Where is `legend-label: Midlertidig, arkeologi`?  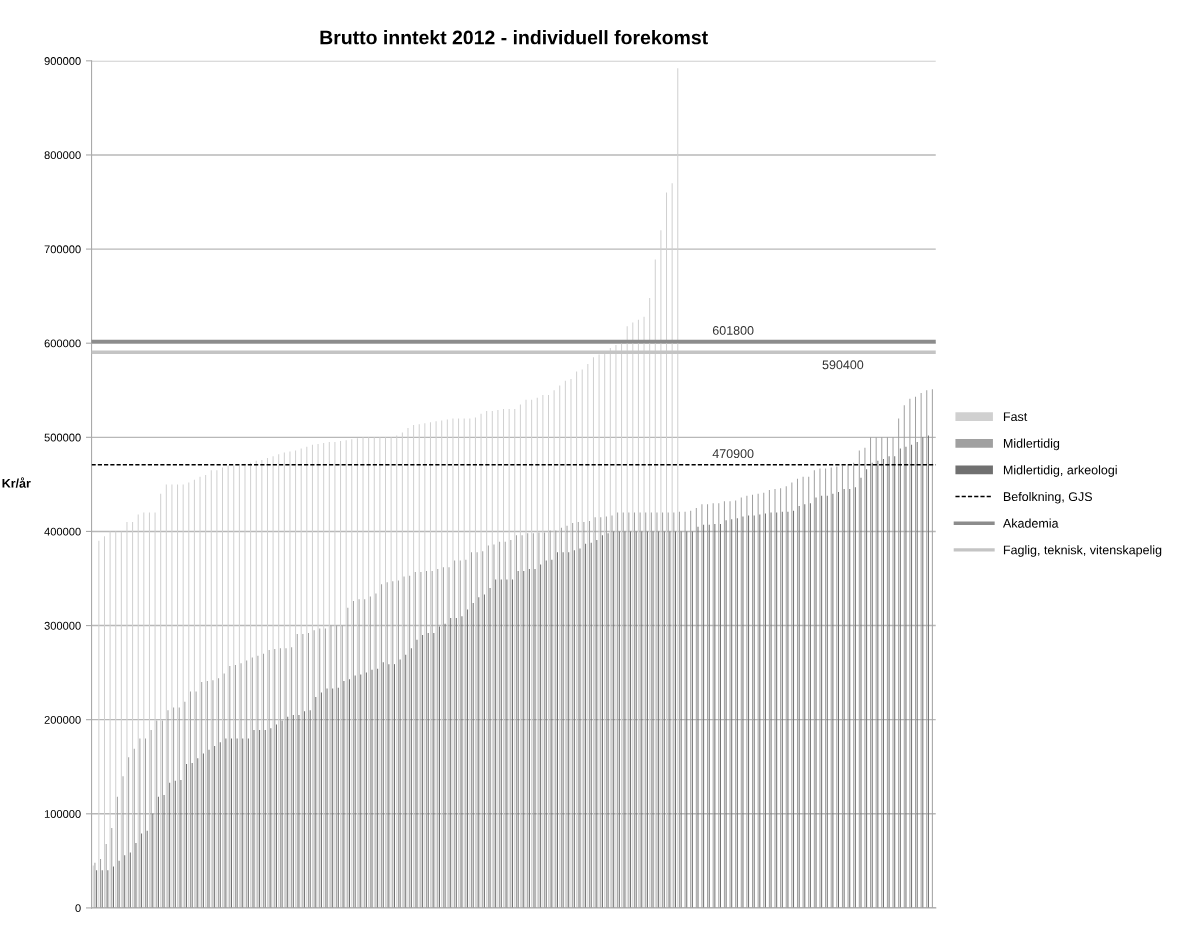 legend-label: Midlertidig, arkeologi is located at coordinates (1060, 471).